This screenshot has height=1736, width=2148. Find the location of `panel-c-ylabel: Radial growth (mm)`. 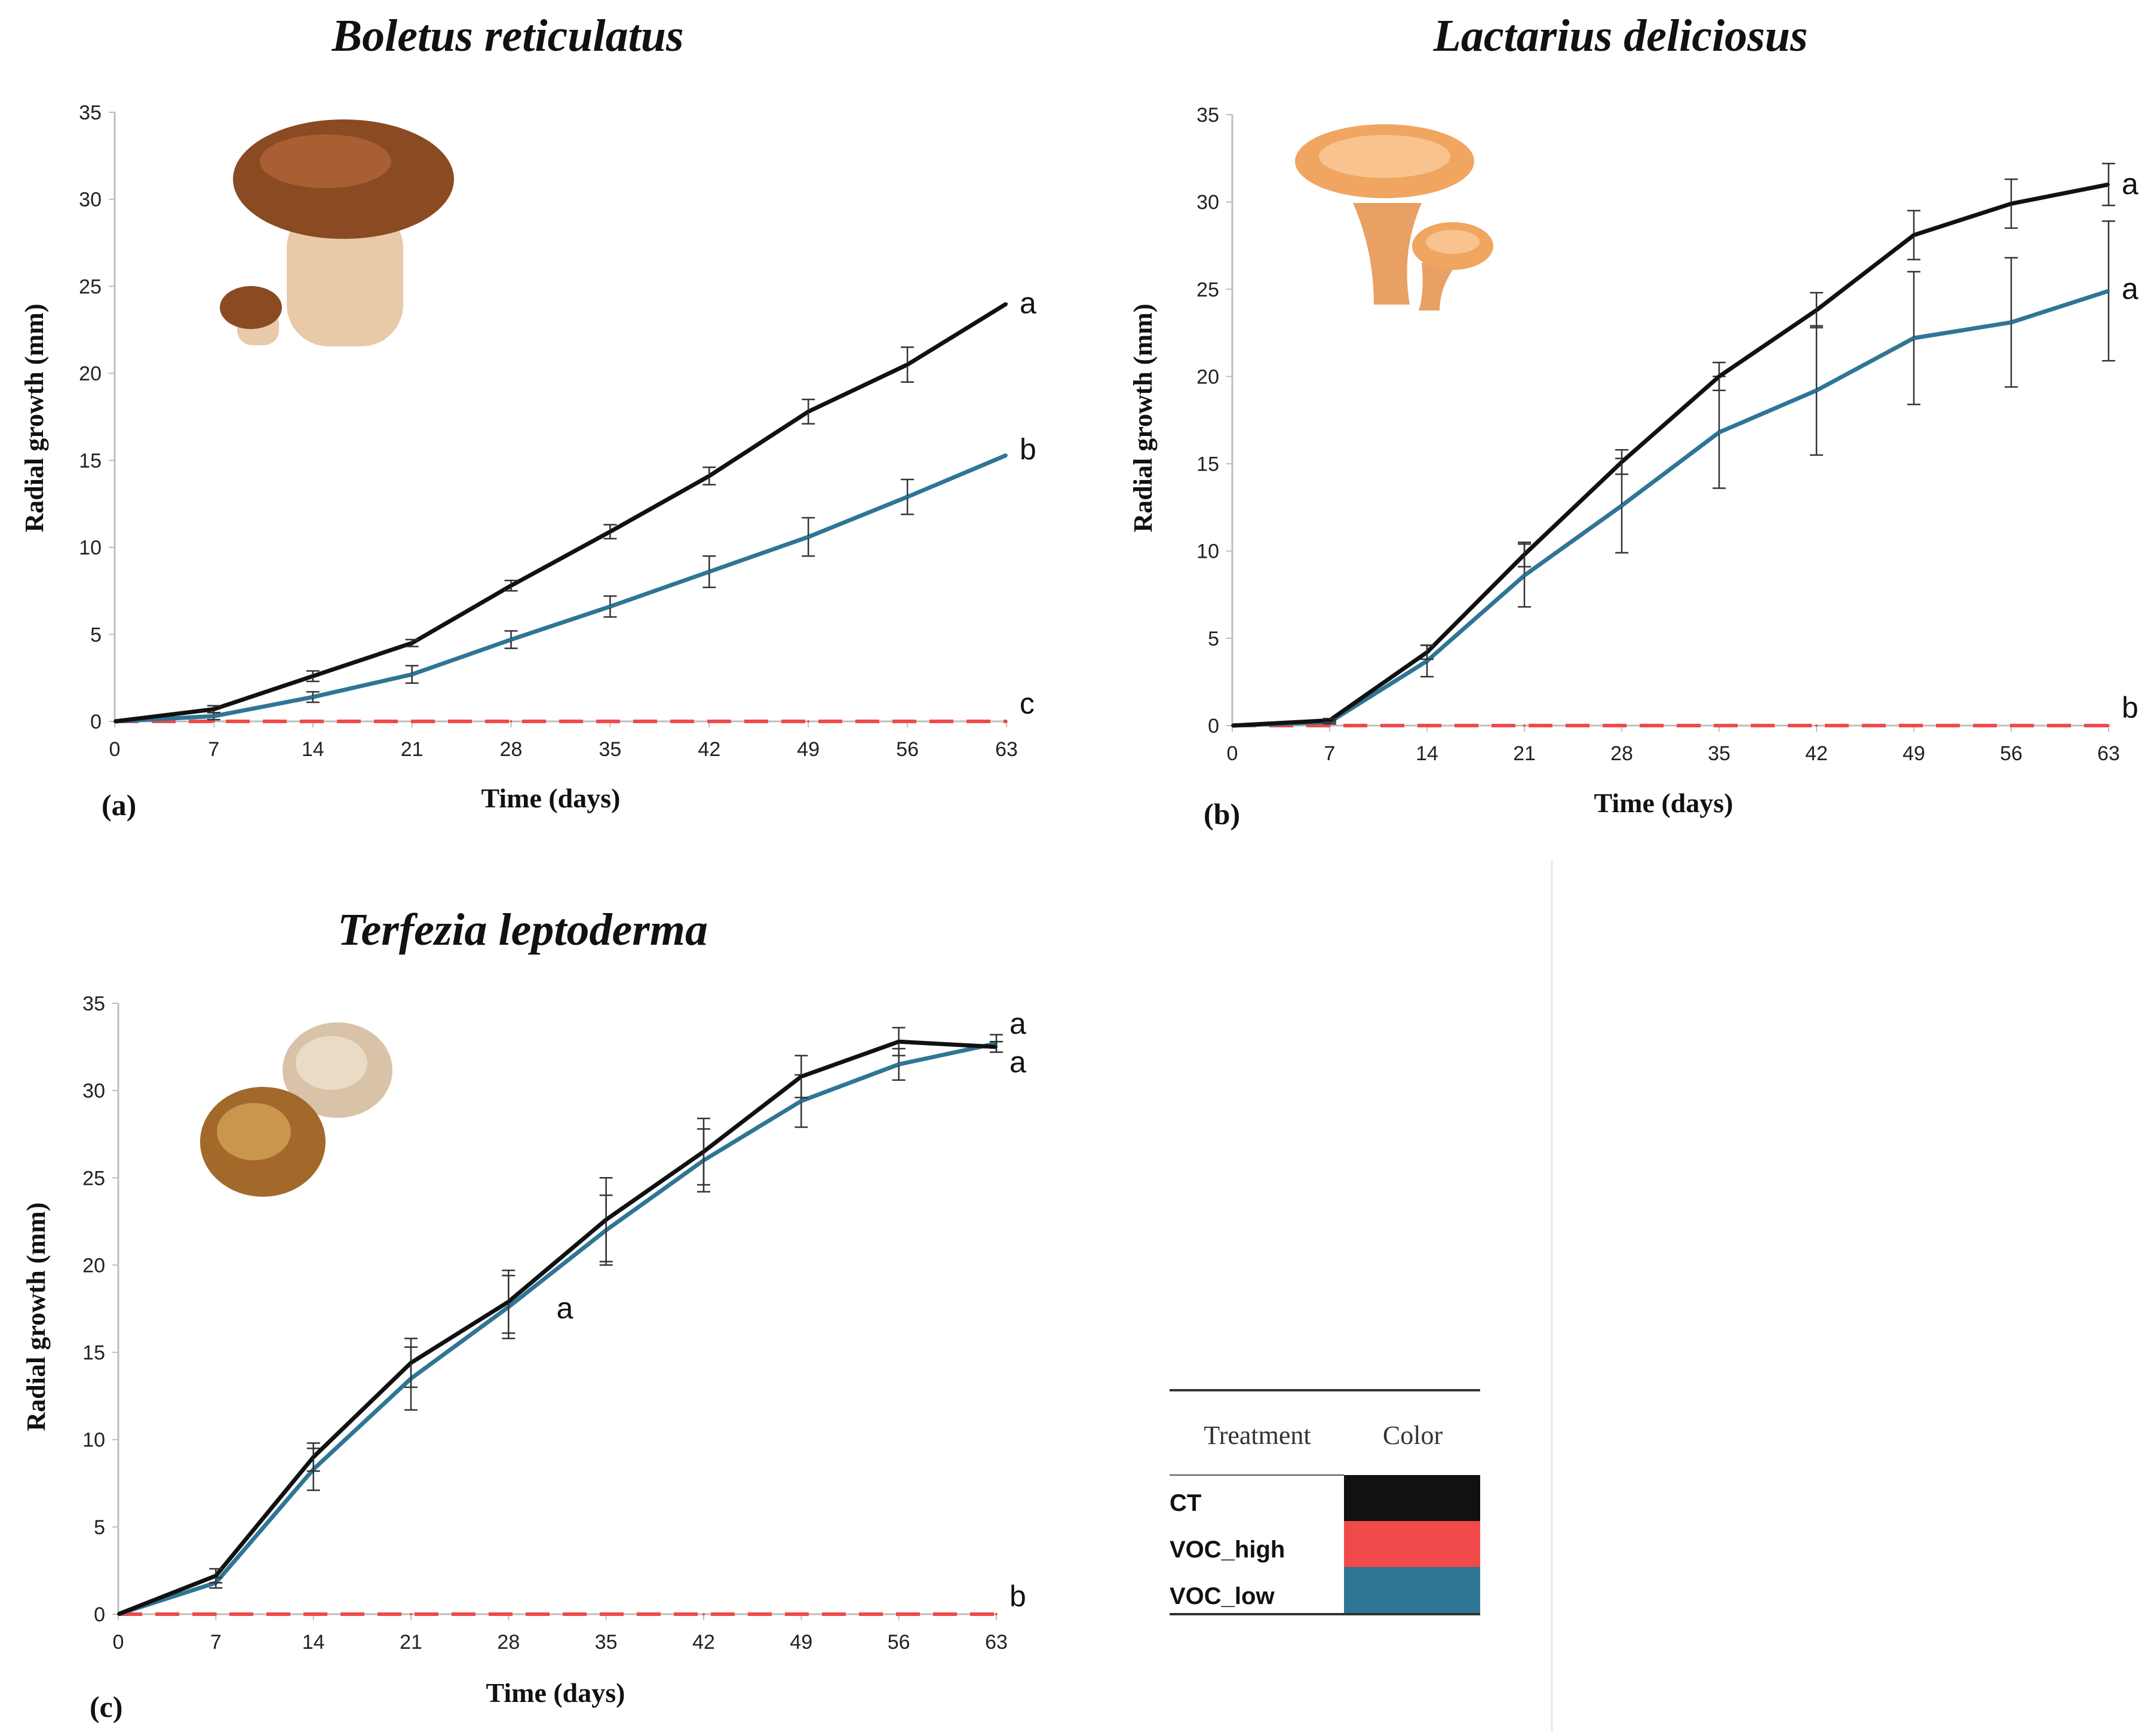

panel-c-ylabel: Radial growth (mm) is located at coordinates (36, 1317).